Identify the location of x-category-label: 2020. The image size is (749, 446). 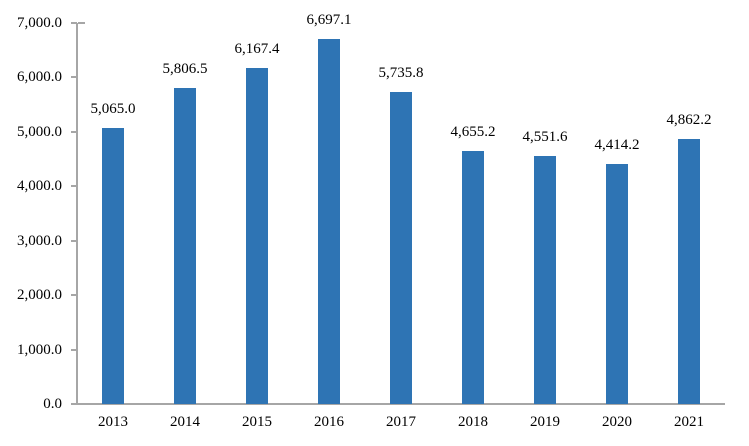
(617, 422).